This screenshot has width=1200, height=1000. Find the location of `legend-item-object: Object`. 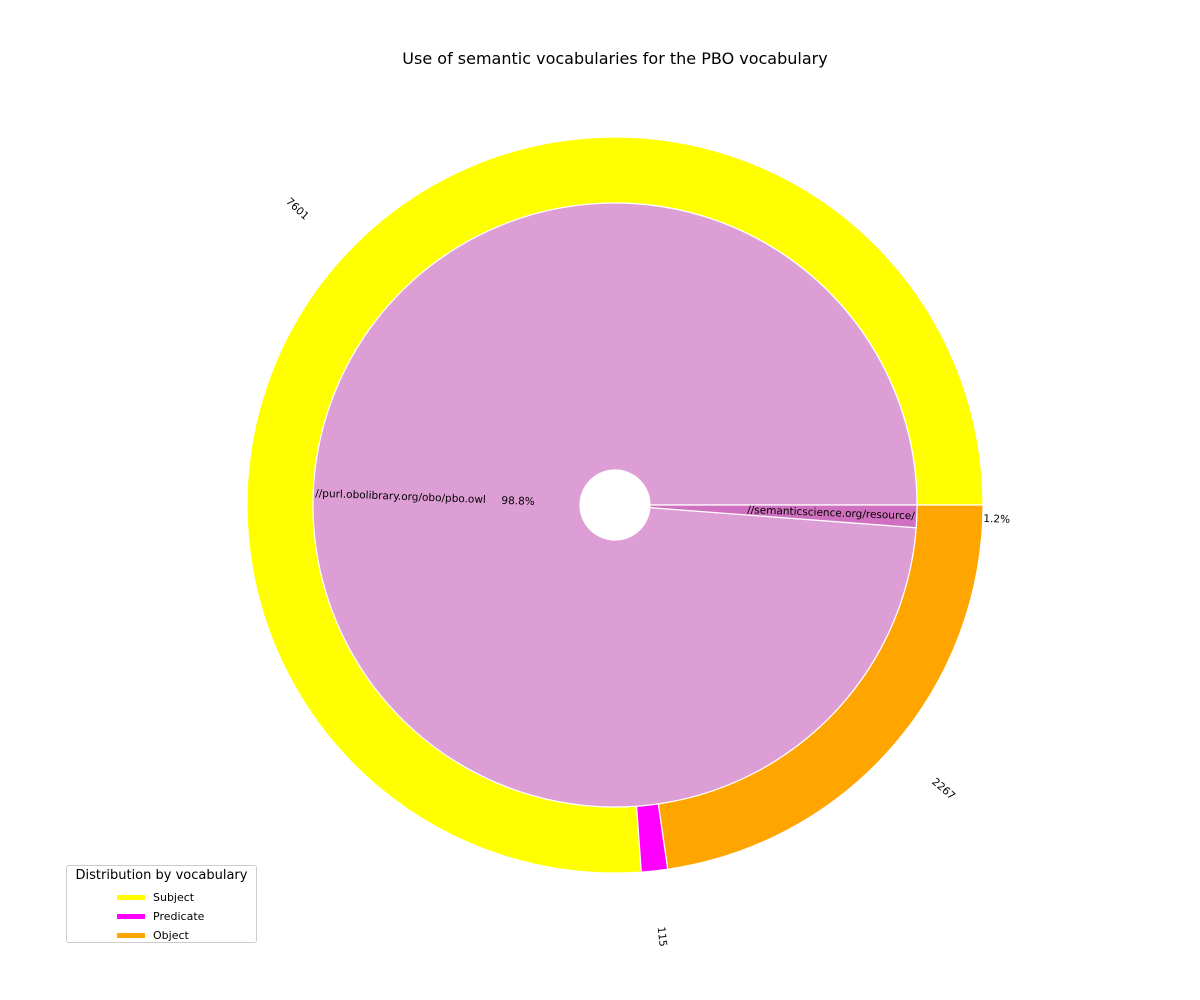

legend-item-object: Object is located at coordinates (160, 935).